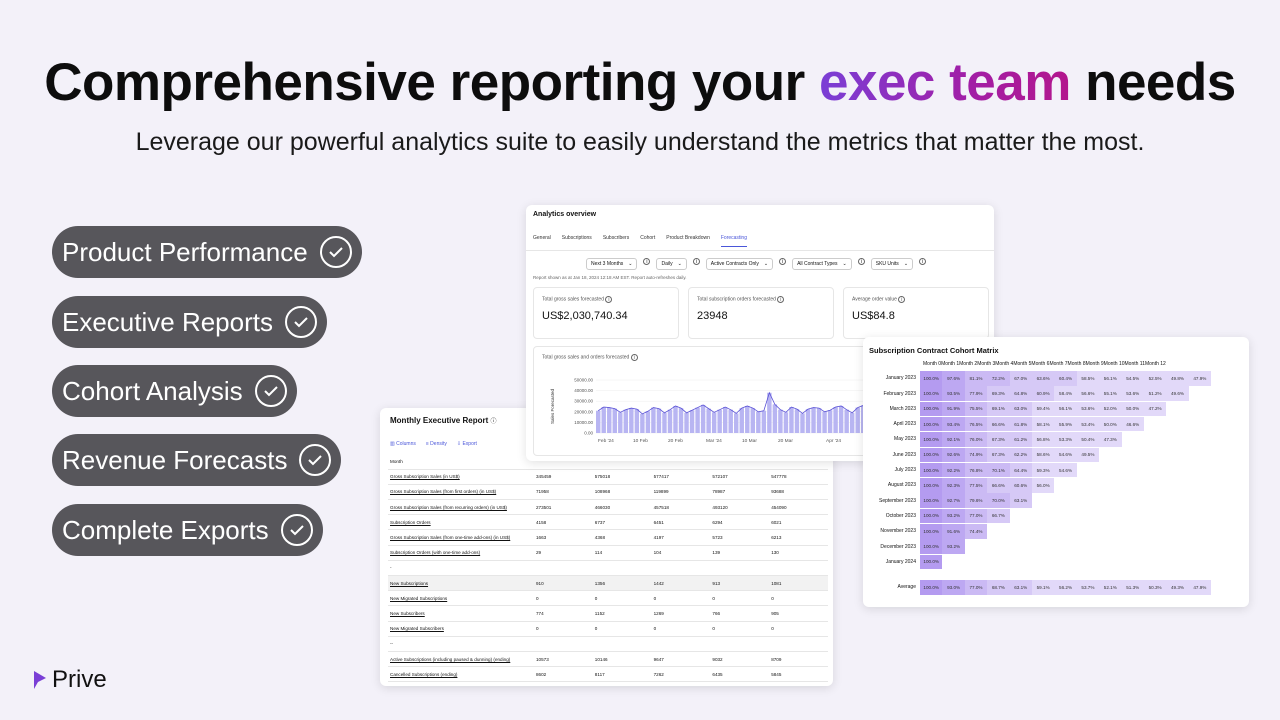  Describe the element at coordinates (563, 613) in the screenshot. I see `table-cell: 774` at that location.